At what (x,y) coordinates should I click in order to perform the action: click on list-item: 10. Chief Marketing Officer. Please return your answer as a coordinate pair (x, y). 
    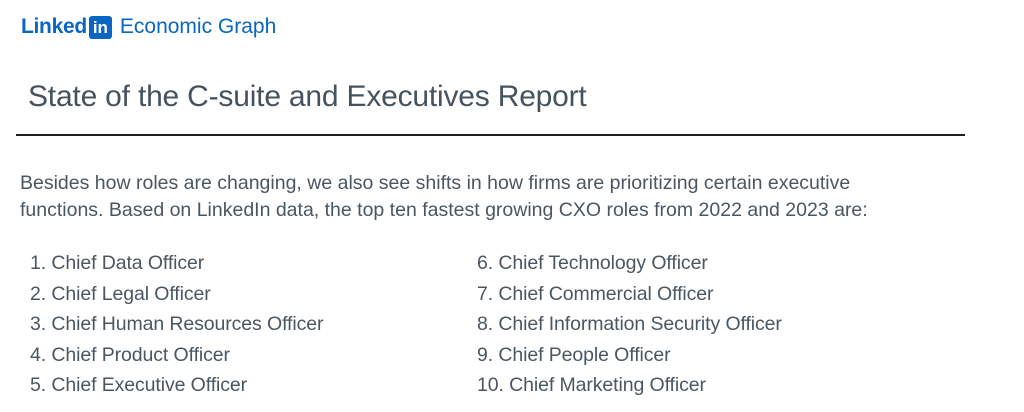
    Looking at the image, I should click on (591, 385).